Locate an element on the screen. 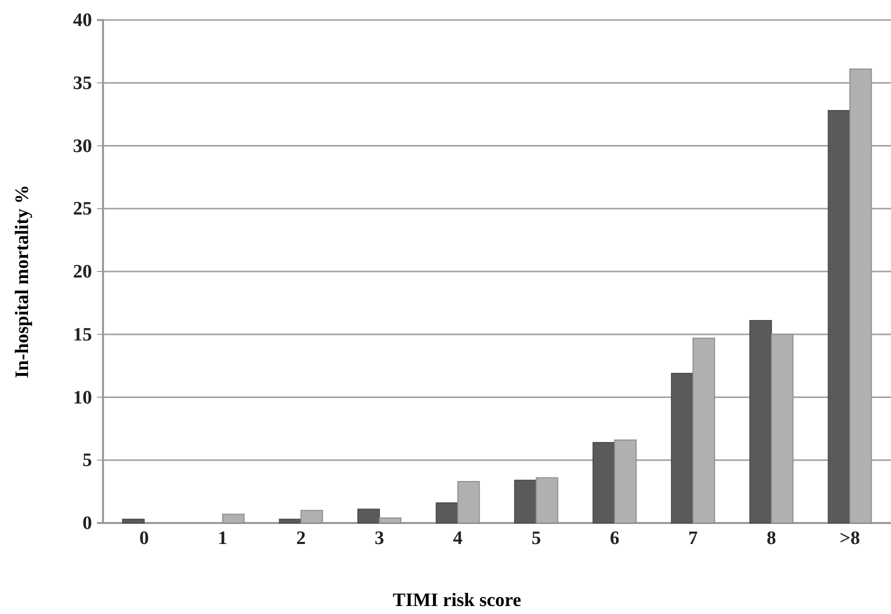 This screenshot has height=614, width=891. x-tick-label: 0 is located at coordinates (144, 538).